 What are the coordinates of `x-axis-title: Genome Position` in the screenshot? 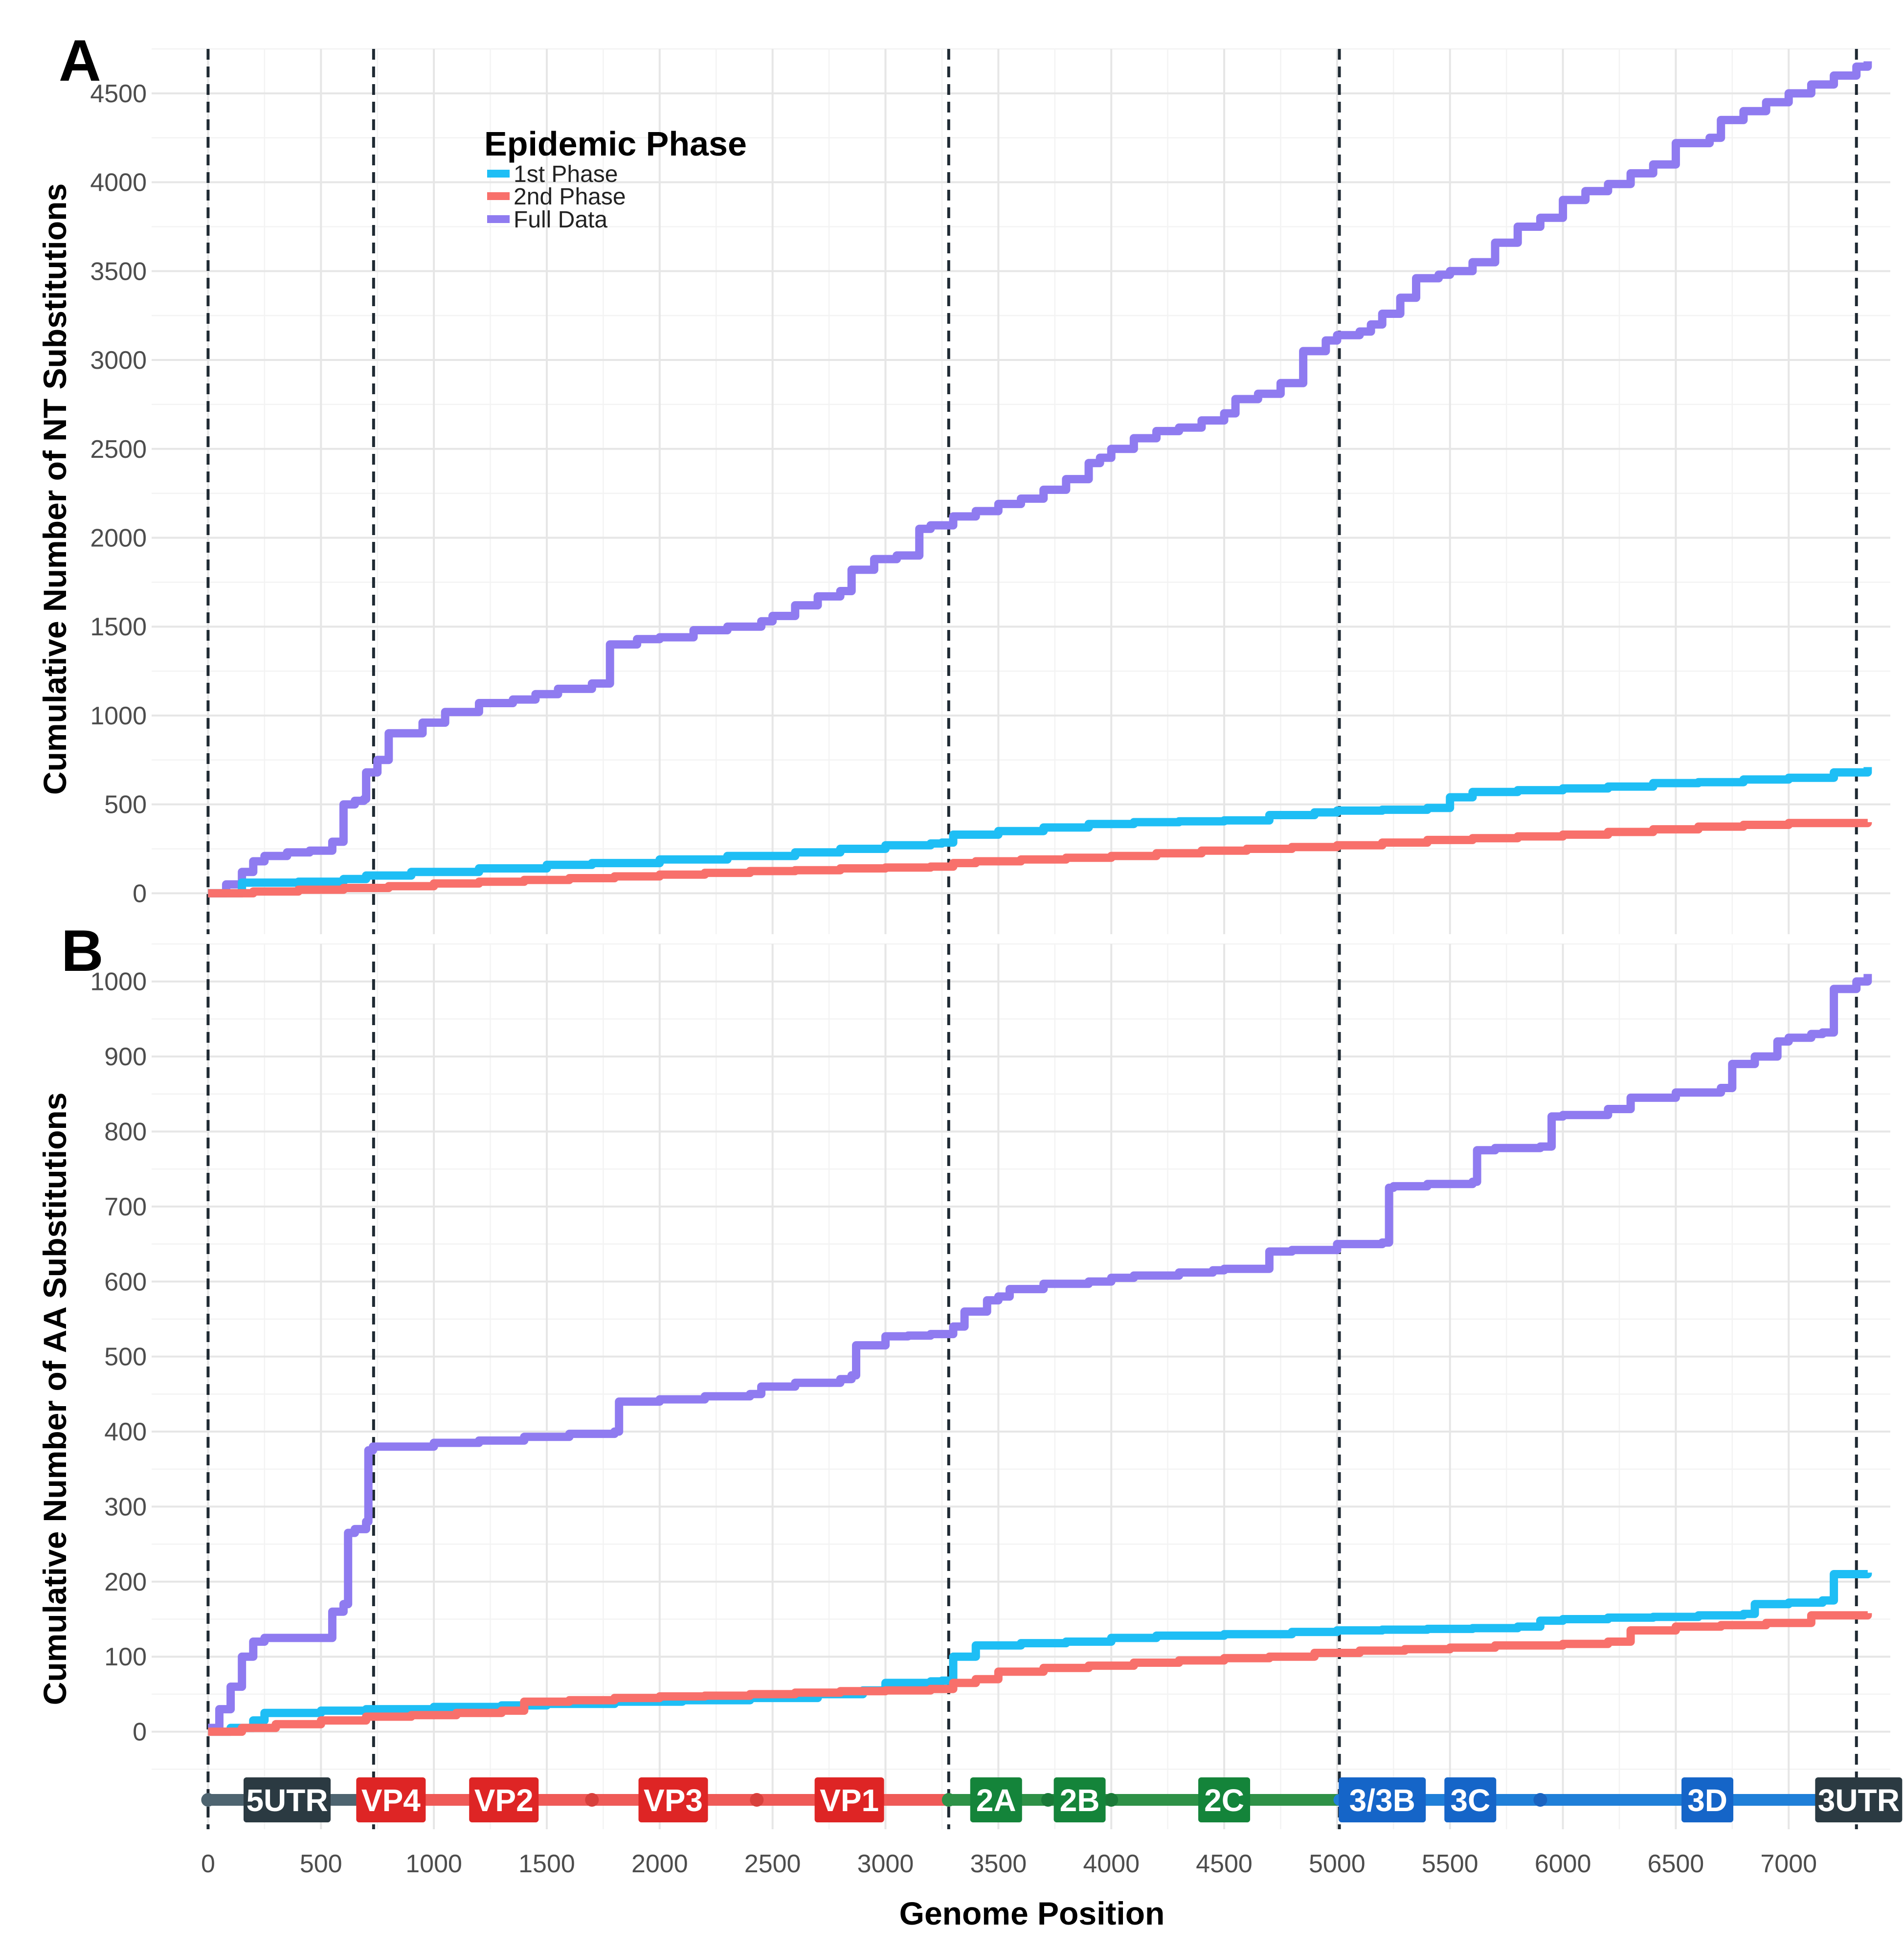 It's located at (1032, 1913).